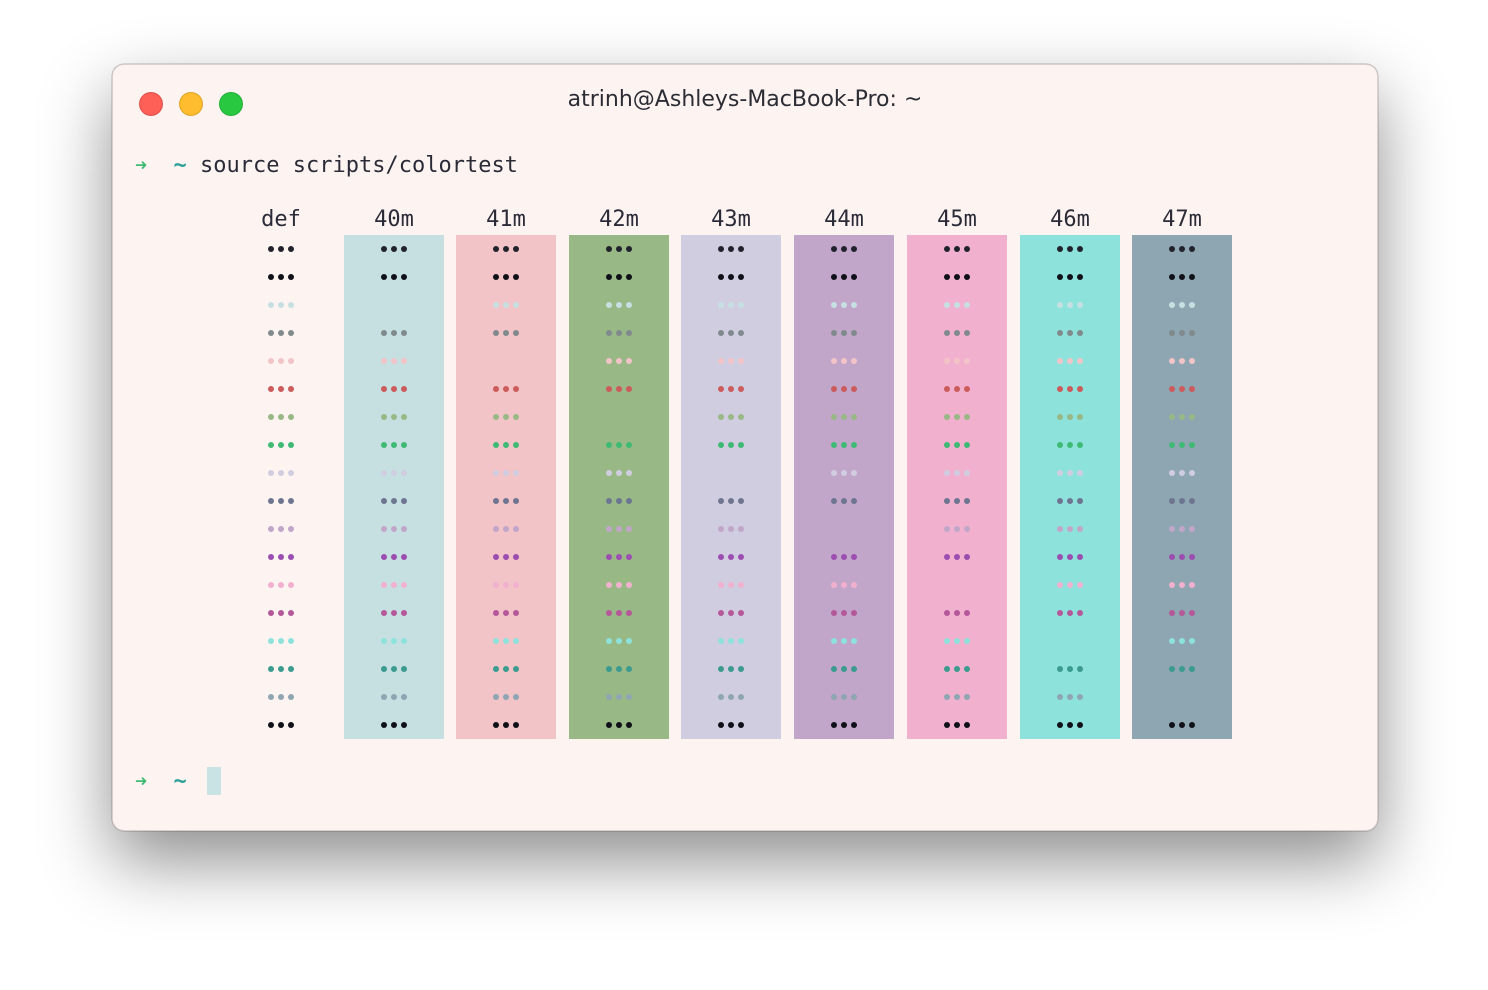 The height and width of the screenshot is (990, 1488). What do you see at coordinates (1070, 335) in the screenshot?
I see `color-sample-1-30m-46m` at bounding box center [1070, 335].